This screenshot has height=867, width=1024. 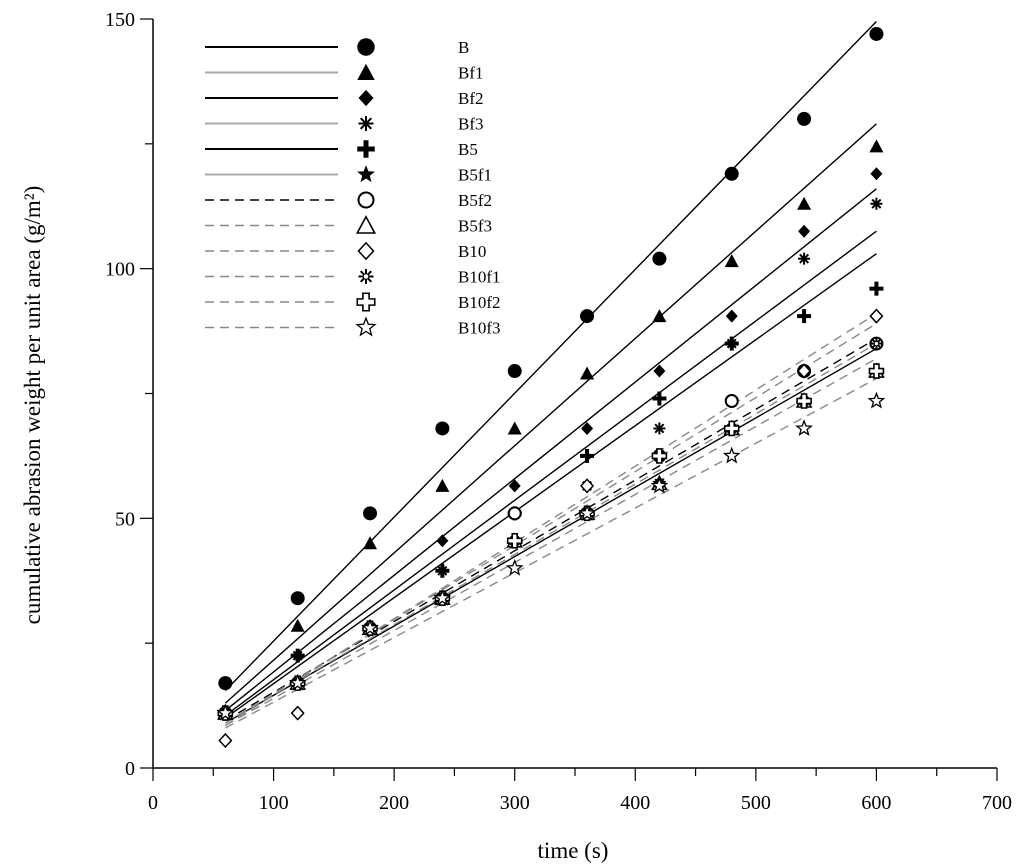 I want to click on legend-label-b5f2: B5f2, so click(x=475, y=200).